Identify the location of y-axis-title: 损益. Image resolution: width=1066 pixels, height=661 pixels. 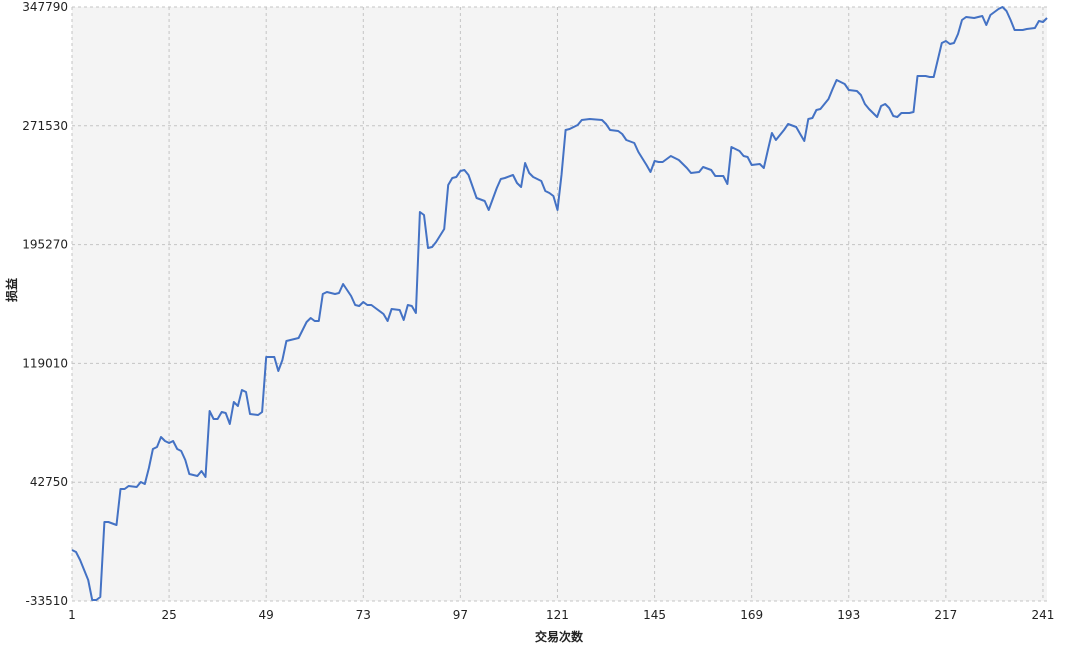
(11, 290).